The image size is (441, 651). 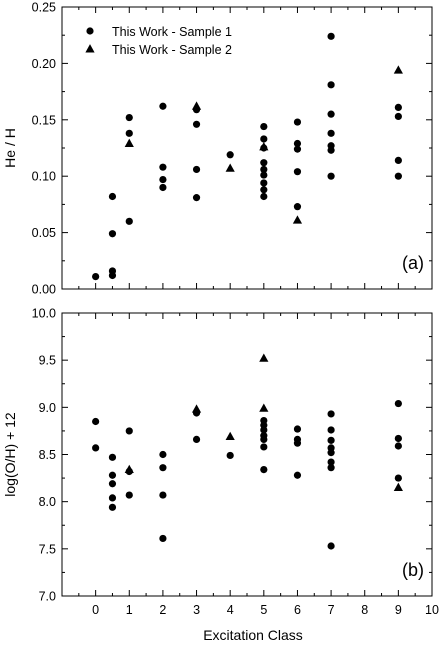 What do you see at coordinates (398, 610) in the screenshot?
I see `x-tick-label: 9` at bounding box center [398, 610].